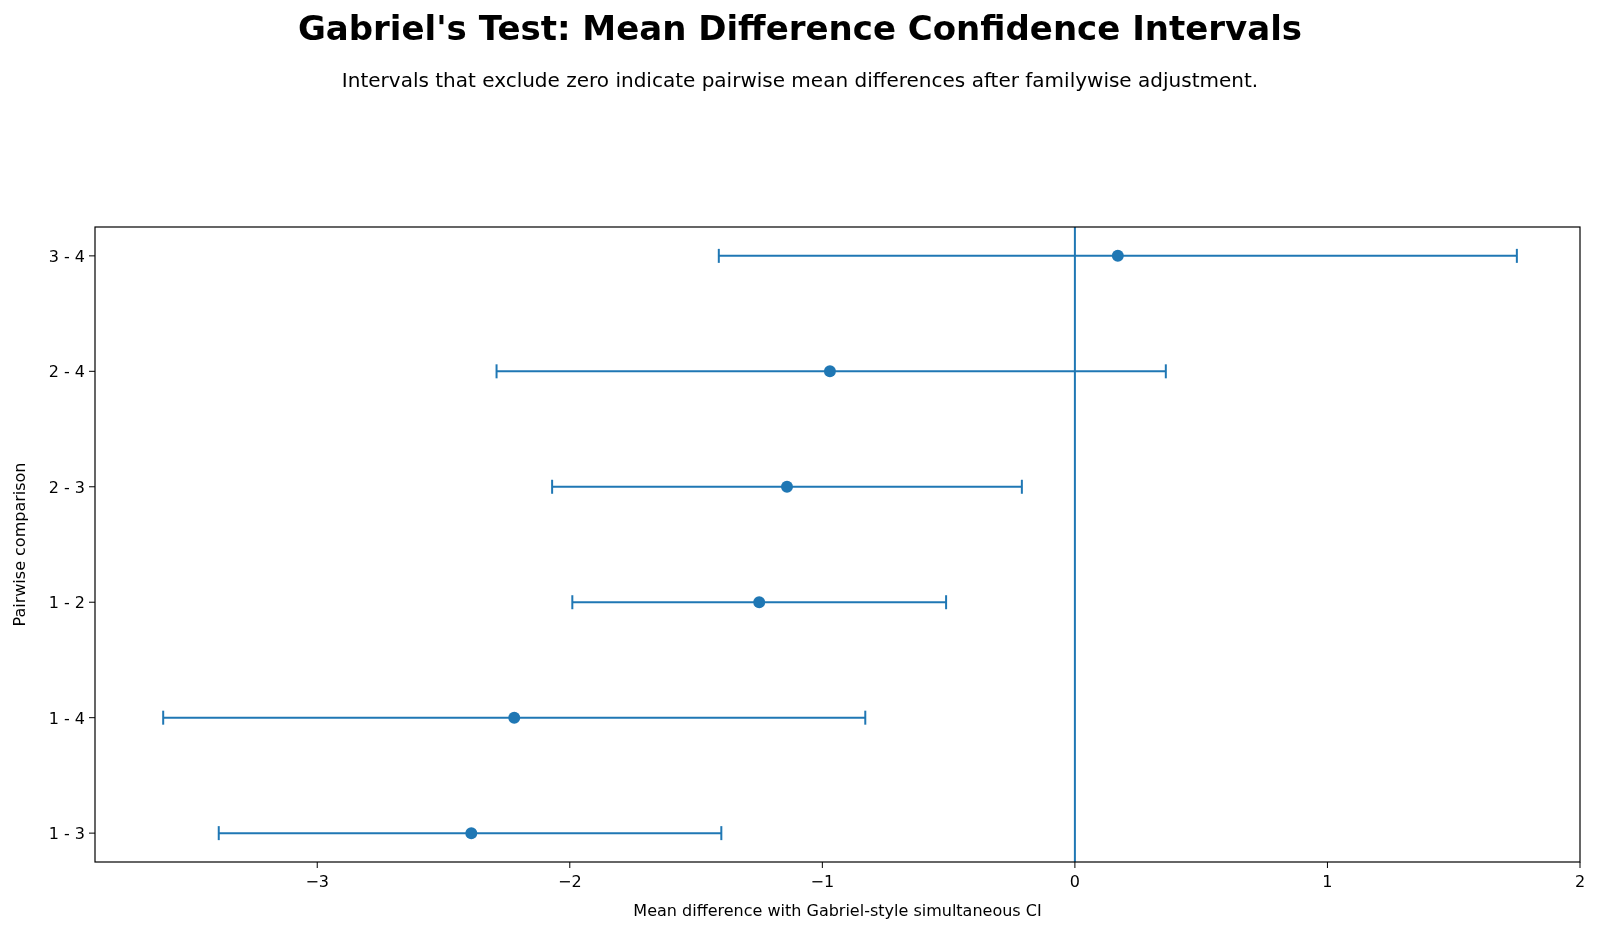 This screenshot has width=1600, height=932. What do you see at coordinates (1327, 881) in the screenshot?
I see `x-tick-label: 1` at bounding box center [1327, 881].